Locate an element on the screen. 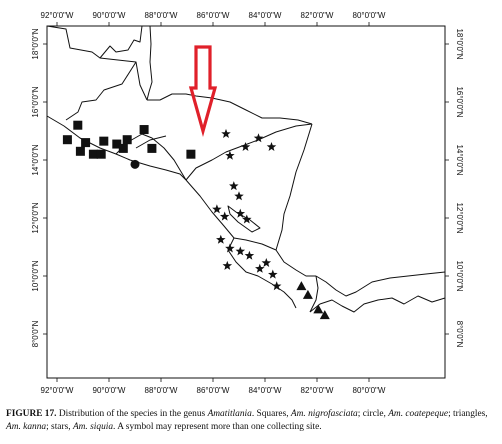  lat-label-right: 10°0'0"N is located at coordinates (459, 275).